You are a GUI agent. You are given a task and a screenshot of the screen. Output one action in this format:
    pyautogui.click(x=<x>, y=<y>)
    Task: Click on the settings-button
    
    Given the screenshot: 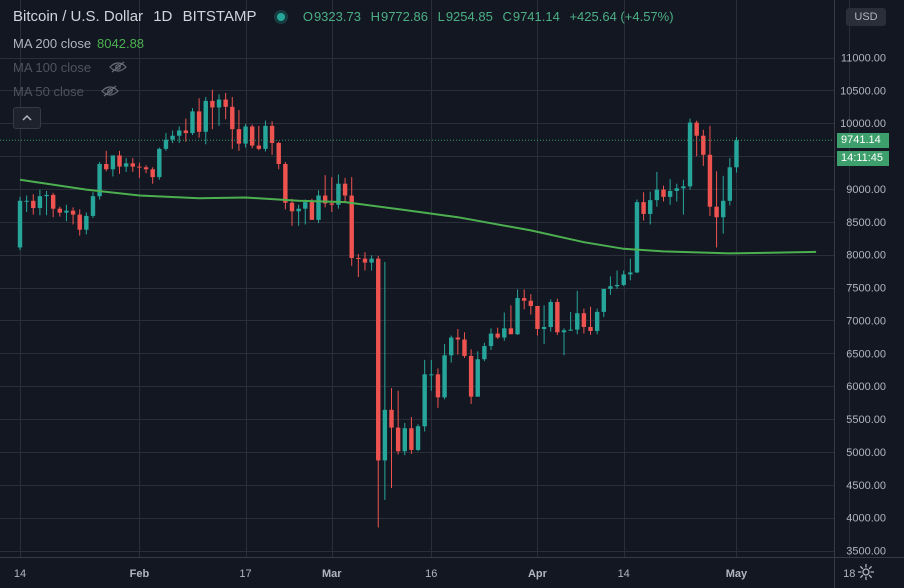 What is the action you would take?
    pyautogui.click(x=866, y=572)
    